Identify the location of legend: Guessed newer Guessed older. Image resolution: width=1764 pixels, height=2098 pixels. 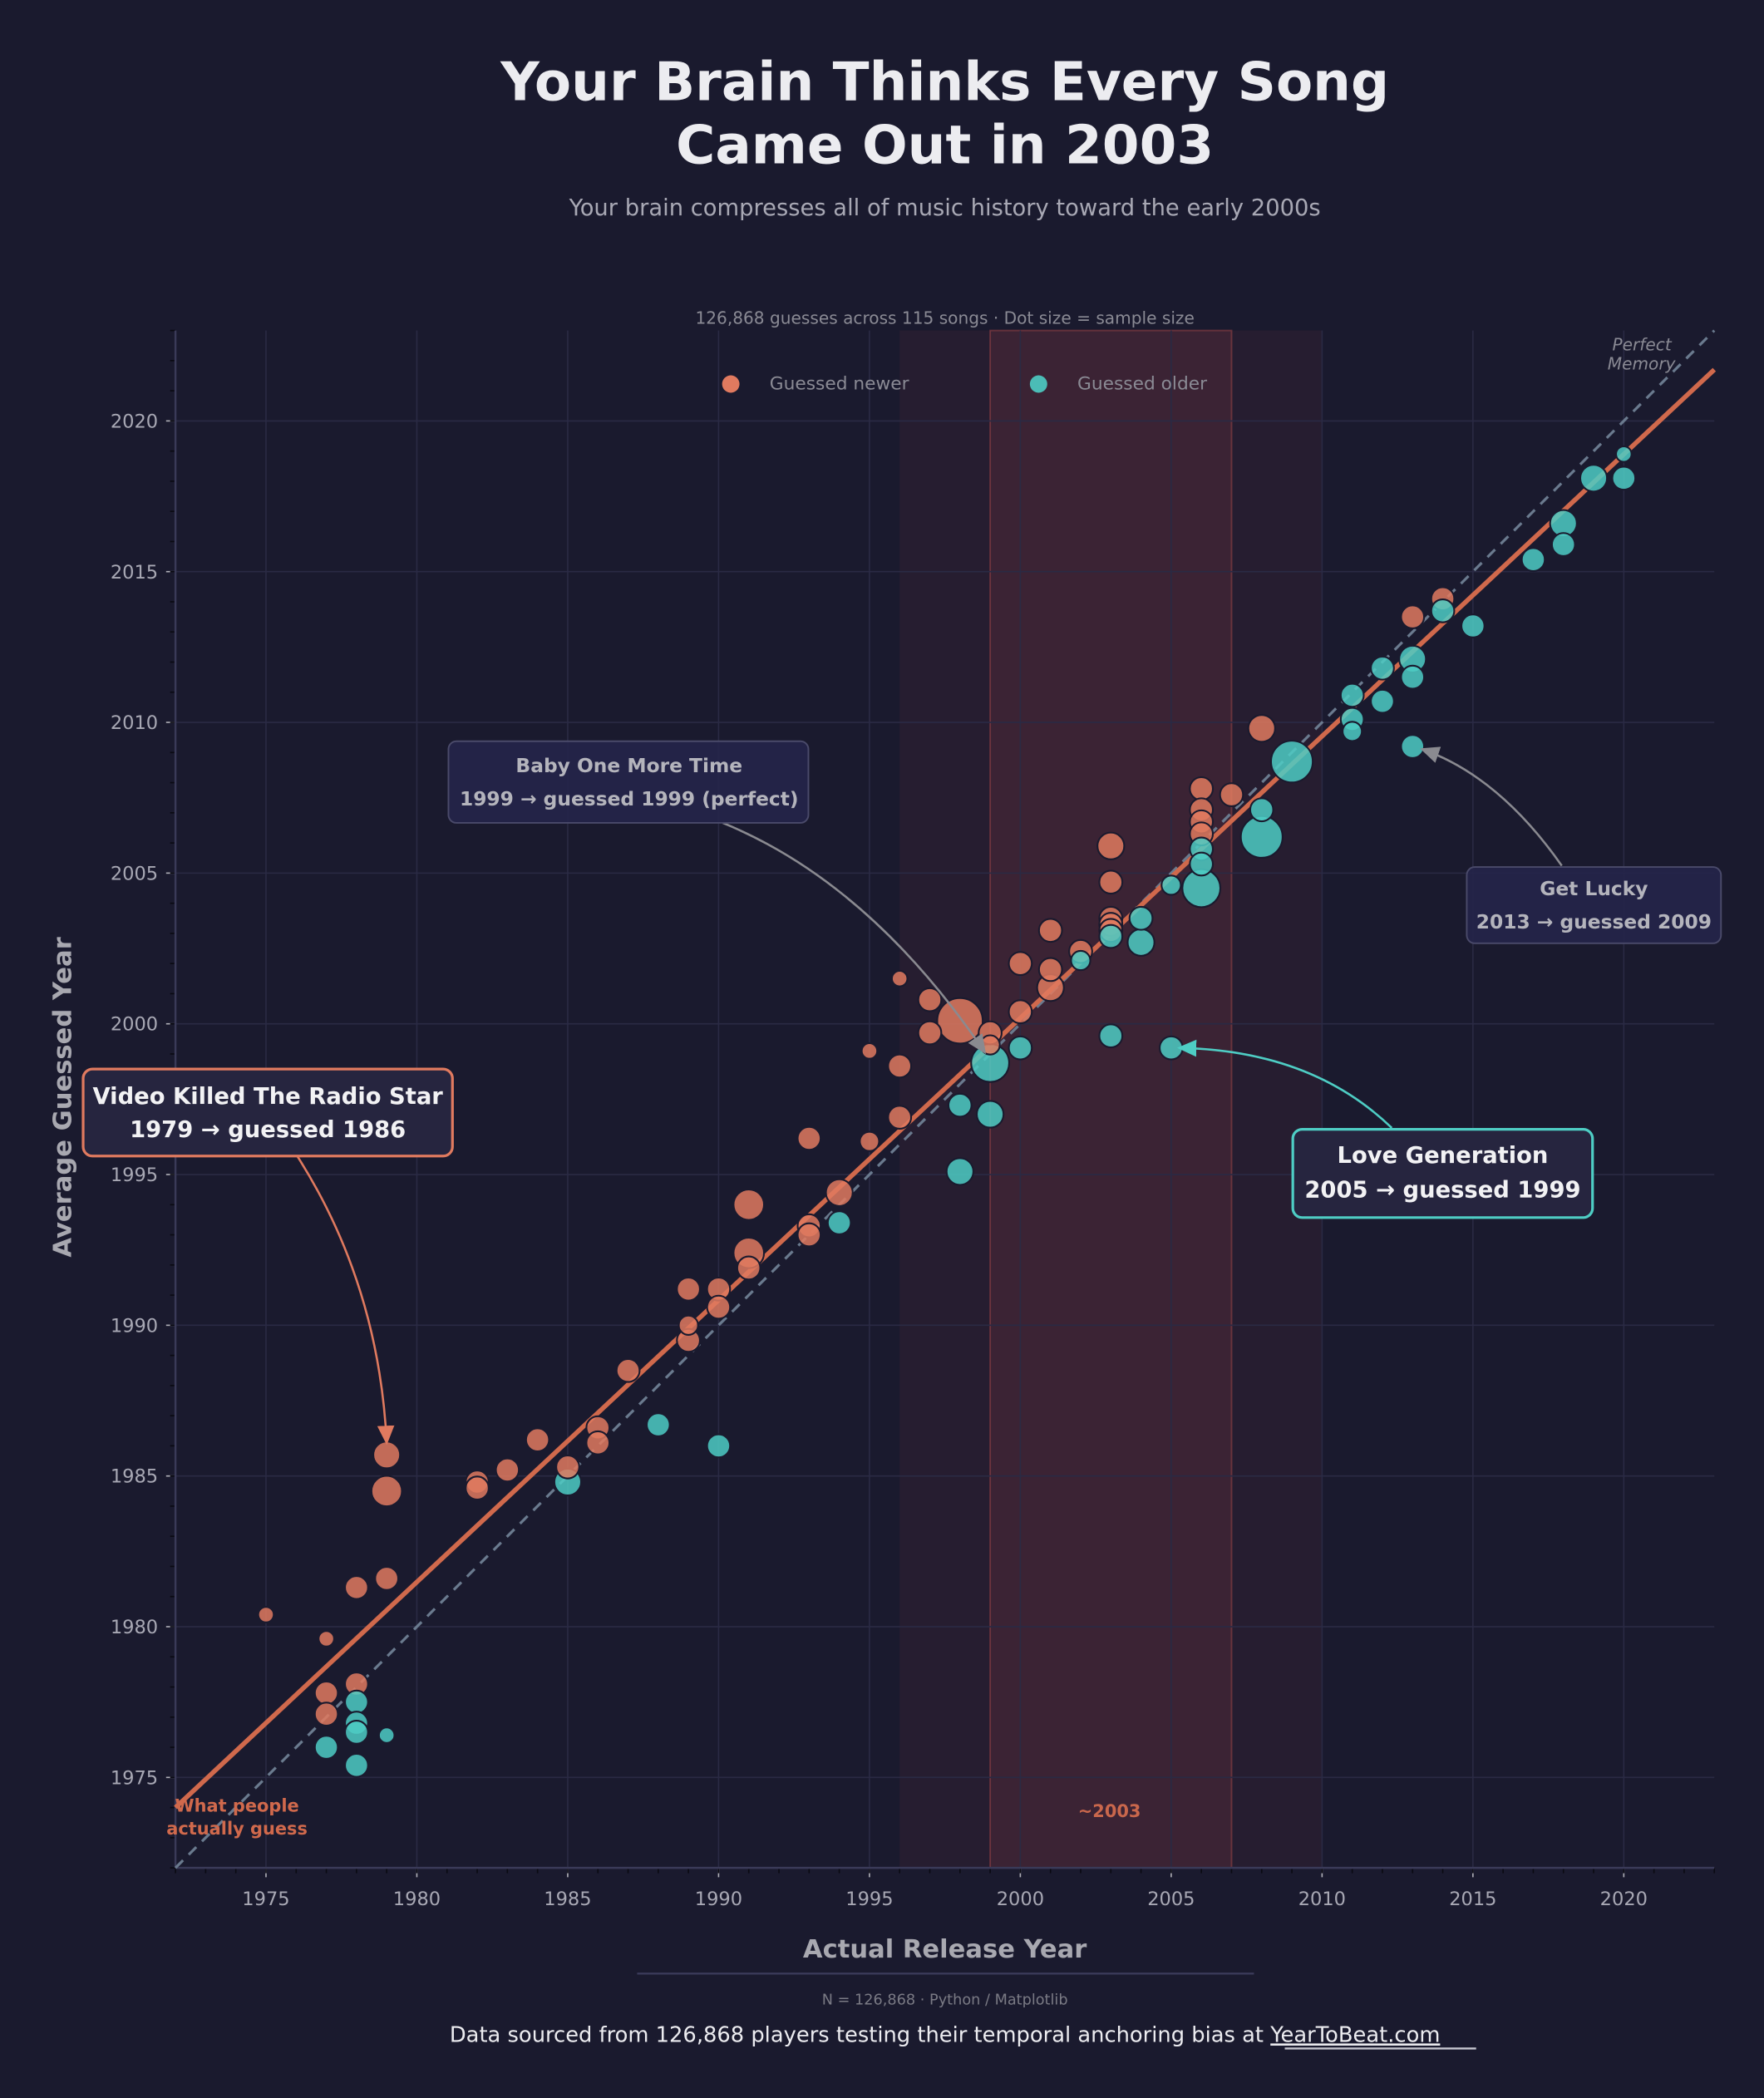
(964, 384).